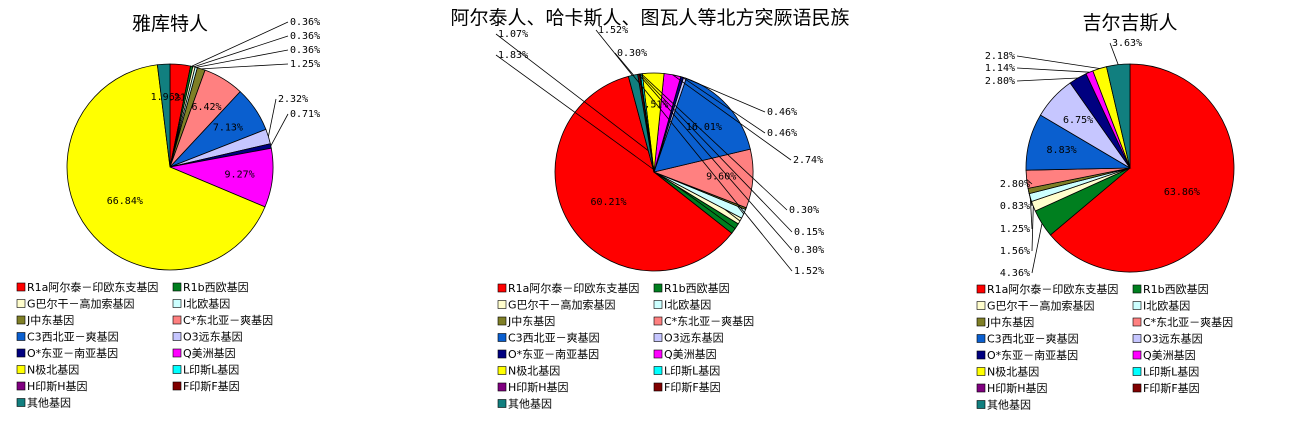  Describe the element at coordinates (240, 175) in the screenshot. I see `slice-label: 9.27%` at that location.